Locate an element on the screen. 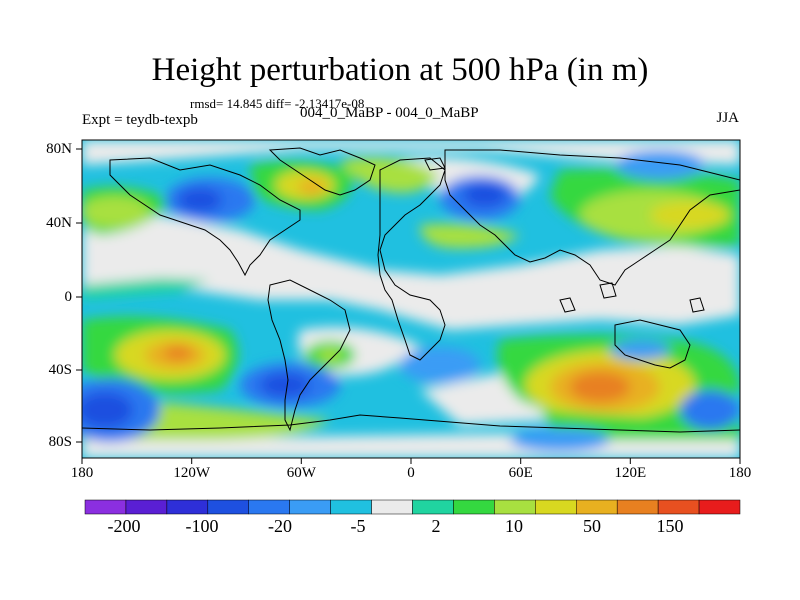 This screenshot has height=600, width=800. plot-title: Height perturbation at 500 hPa (in m) is located at coordinates (400, 70).